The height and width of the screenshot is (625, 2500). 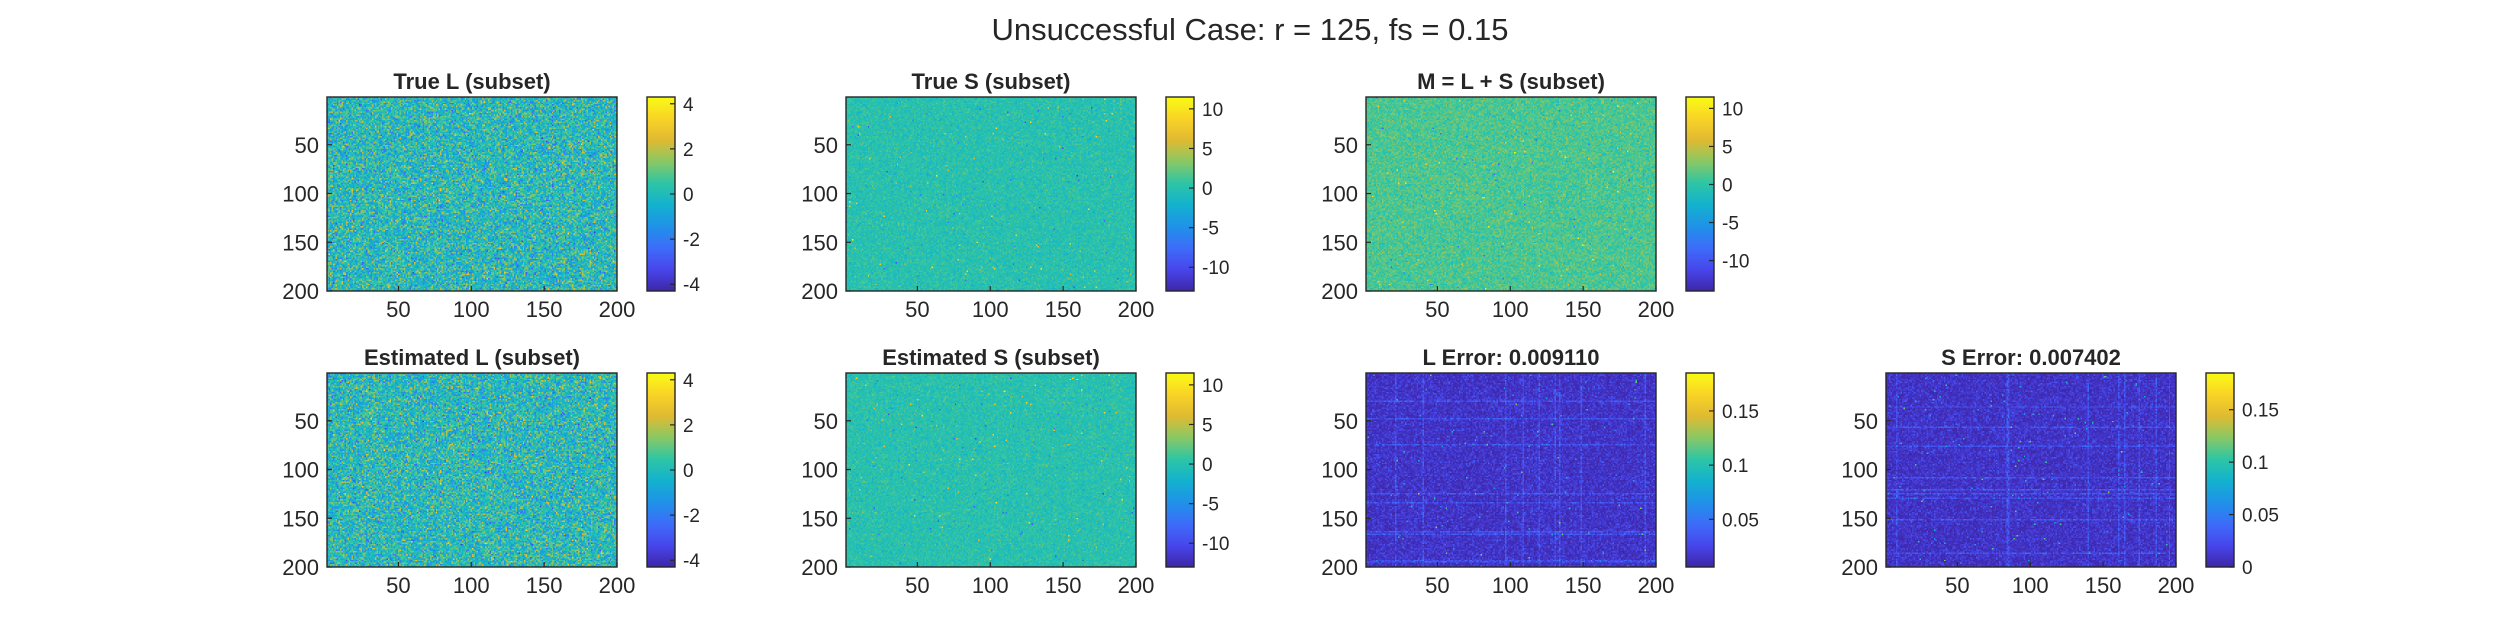 What do you see at coordinates (471, 81) in the screenshot?
I see `subplot-title: True L (subset)` at bounding box center [471, 81].